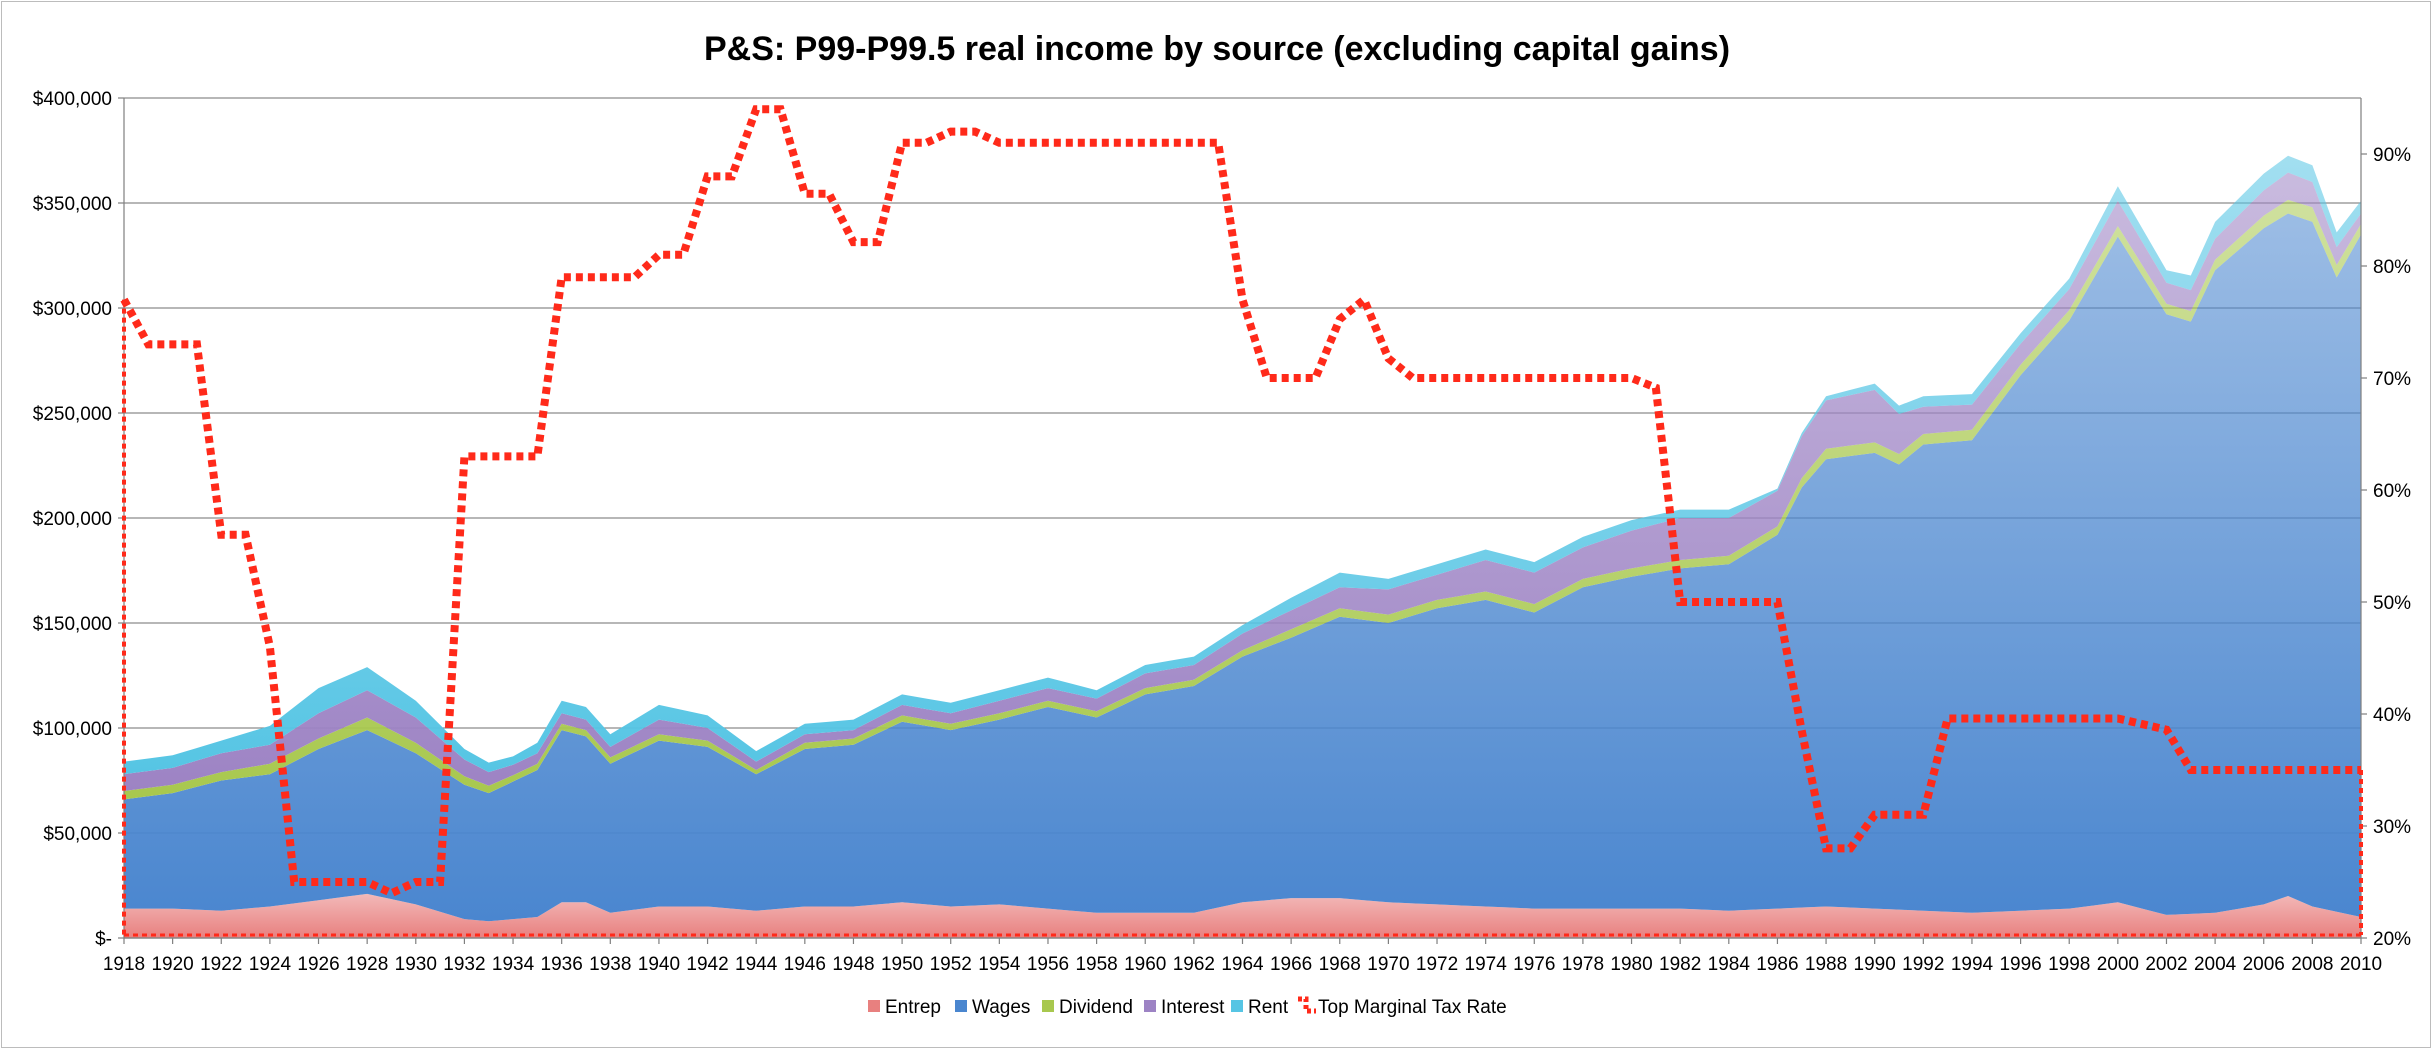 Image resolution: width=2432 pixels, height=1049 pixels. I want to click on x-axis-label: 1940, so click(659, 964).